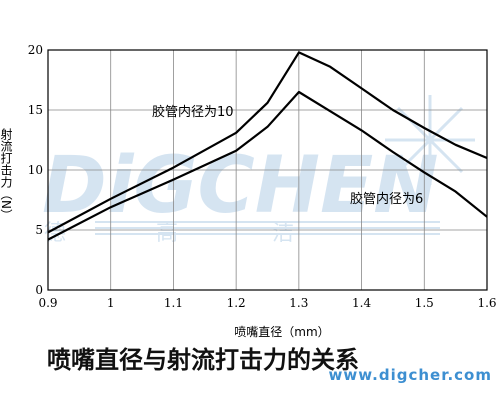 This screenshot has width=500, height=404. Describe the element at coordinates (386, 199) in the screenshot. I see `annotation-hose-6: 胶管内径为6` at that location.